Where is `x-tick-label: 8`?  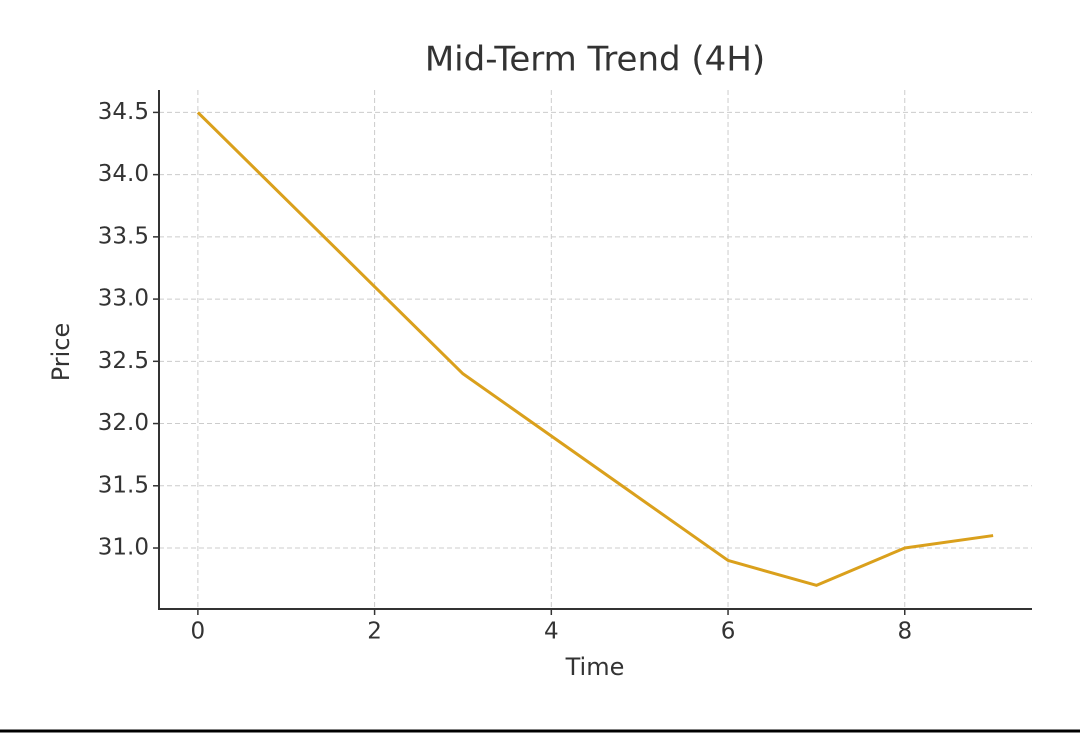 x-tick-label: 8 is located at coordinates (904, 632).